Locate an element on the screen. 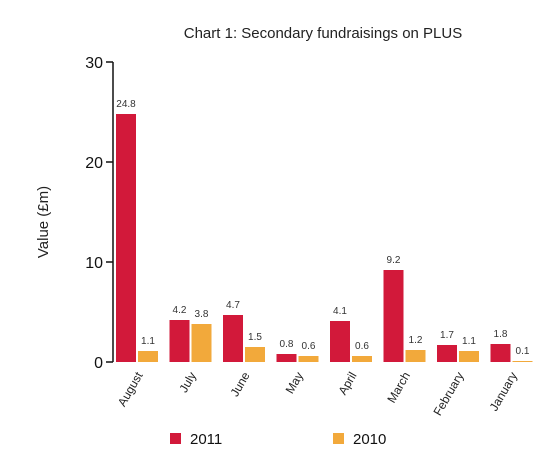 This screenshot has height=459, width=559. bar-2011-august is located at coordinates (126, 238).